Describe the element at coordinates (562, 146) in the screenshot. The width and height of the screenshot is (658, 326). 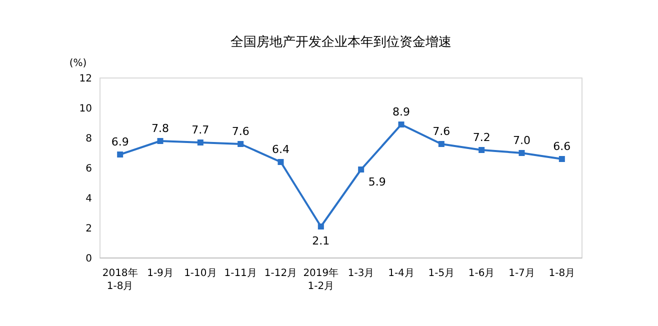
I see `data-label: 6.6` at that location.